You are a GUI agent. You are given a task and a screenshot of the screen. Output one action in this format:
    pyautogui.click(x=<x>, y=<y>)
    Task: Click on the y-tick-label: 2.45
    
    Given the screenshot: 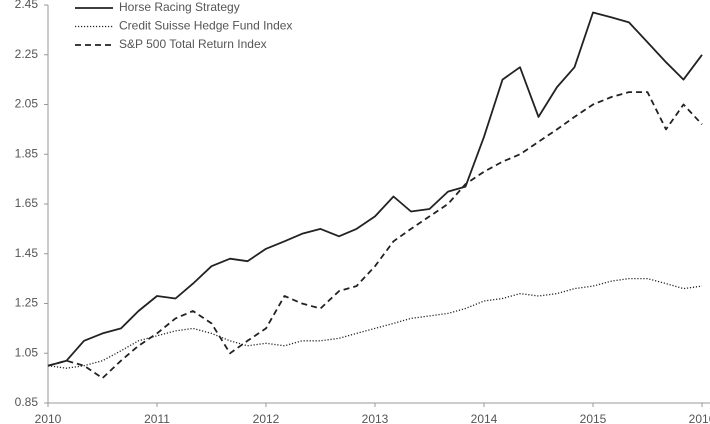 What is the action you would take?
    pyautogui.click(x=27, y=5)
    